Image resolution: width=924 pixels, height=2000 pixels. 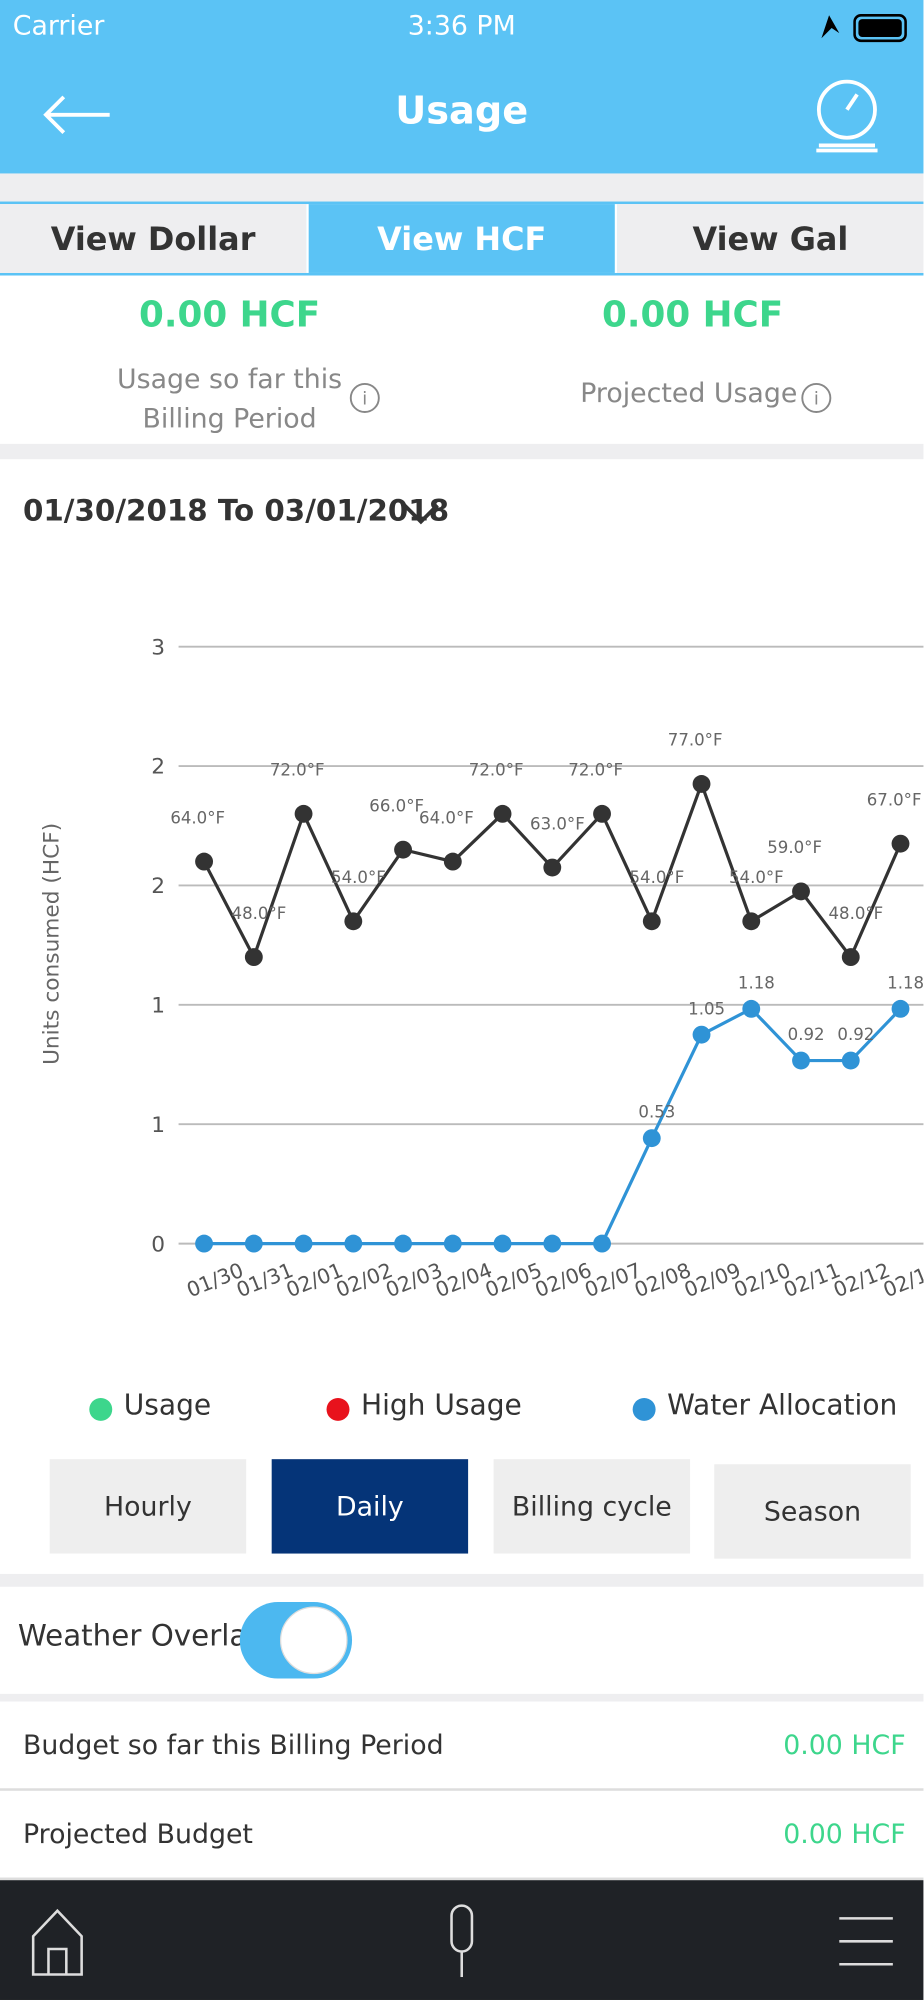 What do you see at coordinates (689, 393) in the screenshot?
I see `summary-label: Projected Usage` at bounding box center [689, 393].